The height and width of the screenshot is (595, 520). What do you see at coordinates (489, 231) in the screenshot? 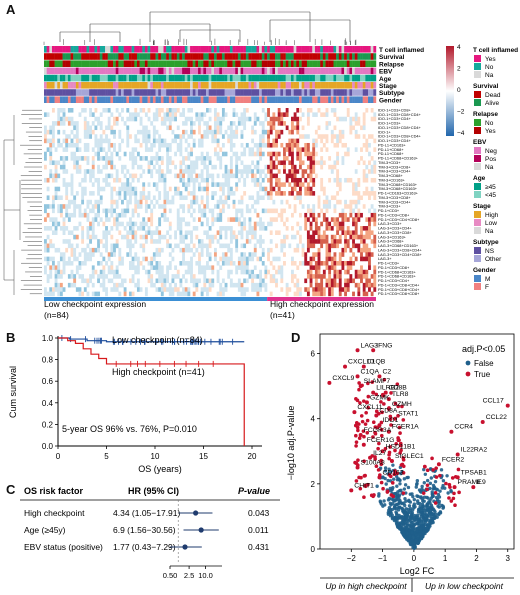
I see `legend-label: Na` at bounding box center [489, 231].